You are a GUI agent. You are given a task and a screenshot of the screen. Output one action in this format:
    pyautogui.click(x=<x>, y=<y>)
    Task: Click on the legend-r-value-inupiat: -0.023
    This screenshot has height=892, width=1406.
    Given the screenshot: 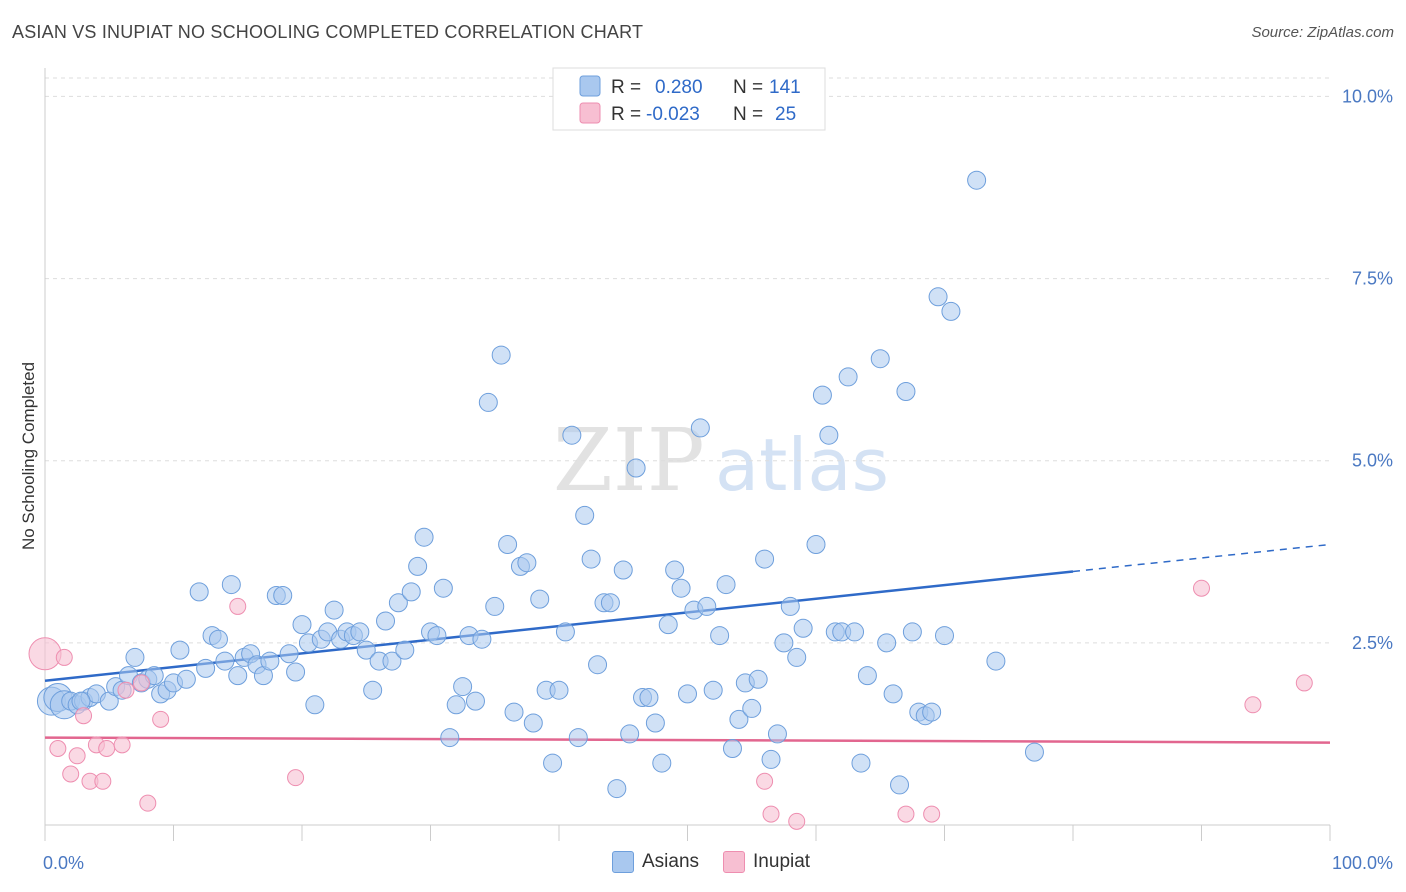 What is the action you would take?
    pyautogui.click(x=673, y=114)
    